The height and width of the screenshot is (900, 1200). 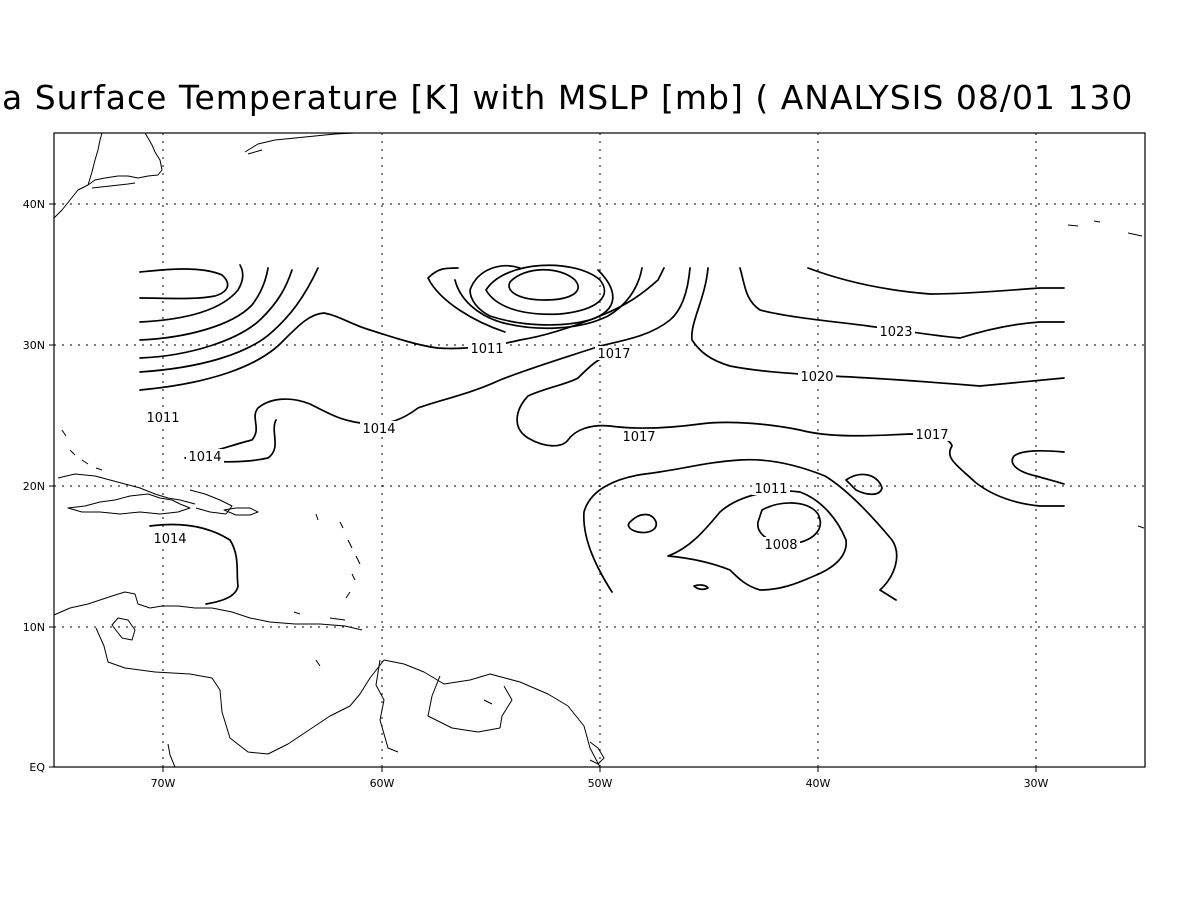 What do you see at coordinates (600, 783) in the screenshot?
I see `x-tick-label: 50W` at bounding box center [600, 783].